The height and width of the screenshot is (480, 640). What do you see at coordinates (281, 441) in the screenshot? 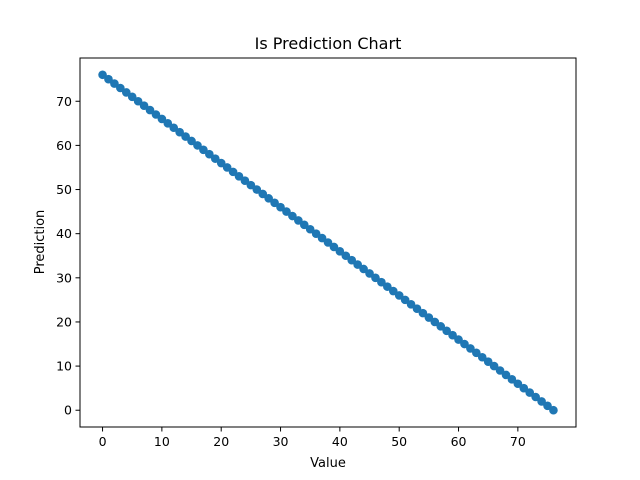
I see `x-tick-label: 30` at bounding box center [281, 441].